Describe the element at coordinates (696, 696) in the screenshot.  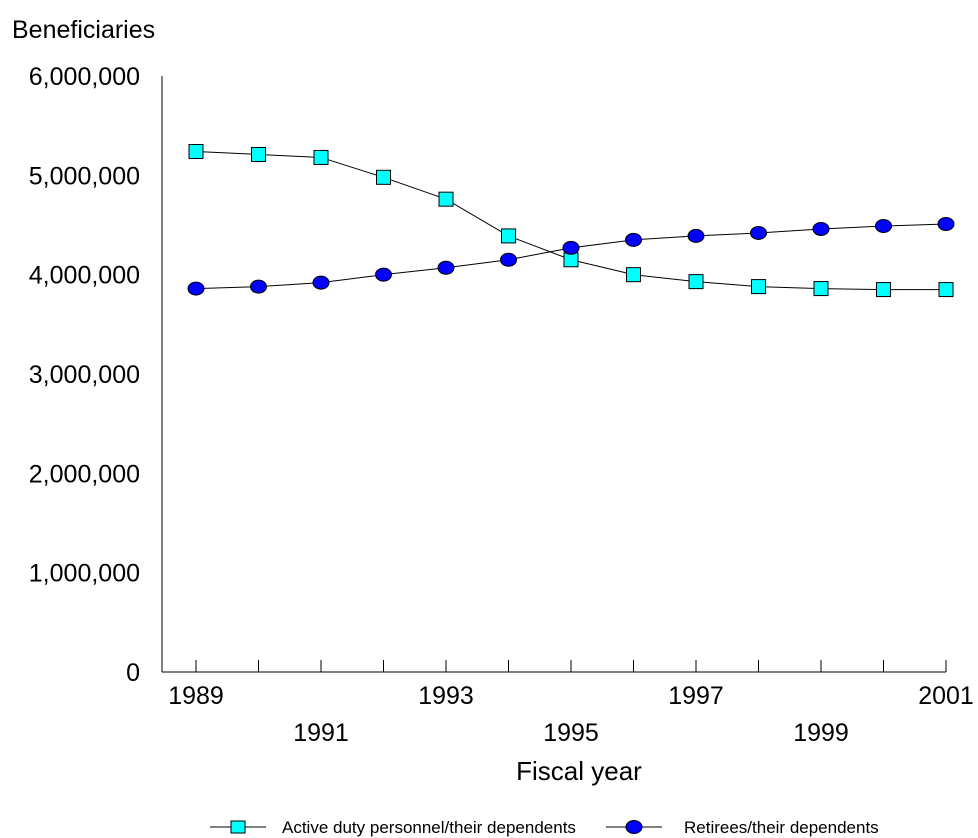
I see `x-tick-label: 1997` at that location.